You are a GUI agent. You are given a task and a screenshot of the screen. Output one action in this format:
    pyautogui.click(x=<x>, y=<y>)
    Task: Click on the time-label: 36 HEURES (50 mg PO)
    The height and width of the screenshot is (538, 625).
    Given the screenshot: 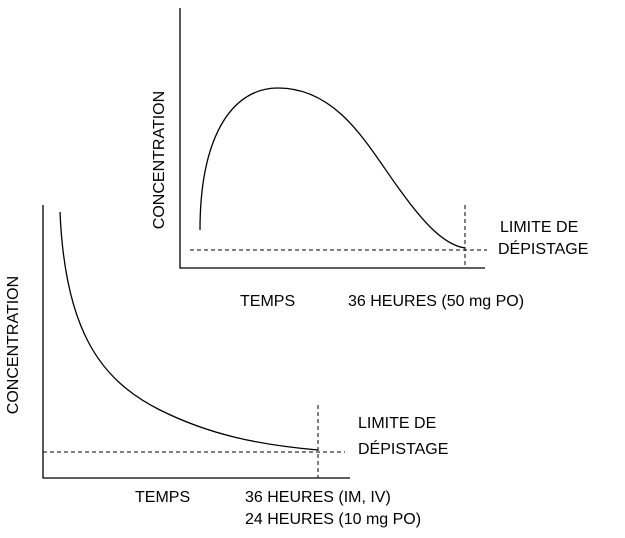 What is the action you would take?
    pyautogui.click(x=436, y=301)
    